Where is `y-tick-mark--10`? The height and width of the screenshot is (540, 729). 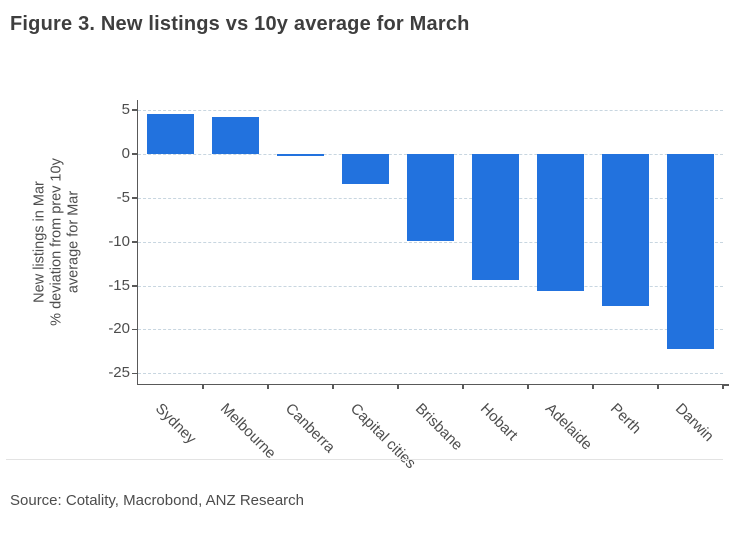
y-tick-mark--10 is located at coordinates (134, 242).